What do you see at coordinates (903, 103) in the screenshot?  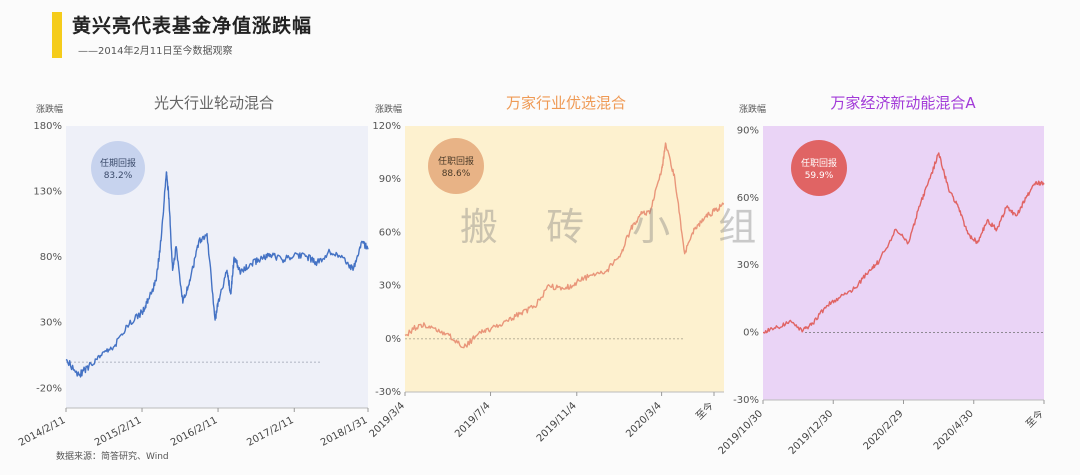 I see `chart-title: 万家经济新动能混合A` at bounding box center [903, 103].